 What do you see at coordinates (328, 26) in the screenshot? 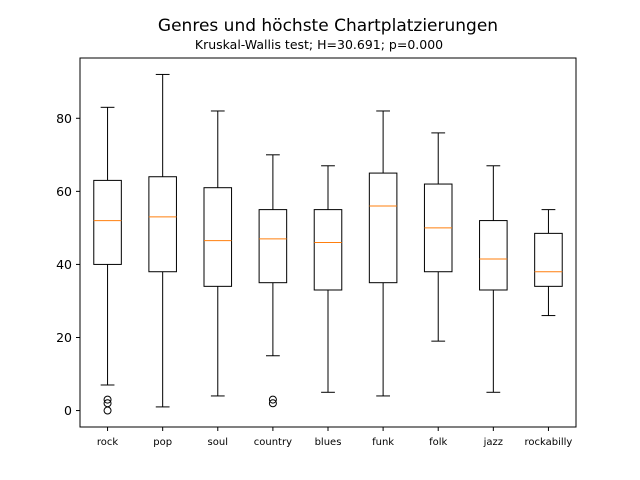
I see `chart-title: Genres und höchste Chartplatzierungen` at bounding box center [328, 26].